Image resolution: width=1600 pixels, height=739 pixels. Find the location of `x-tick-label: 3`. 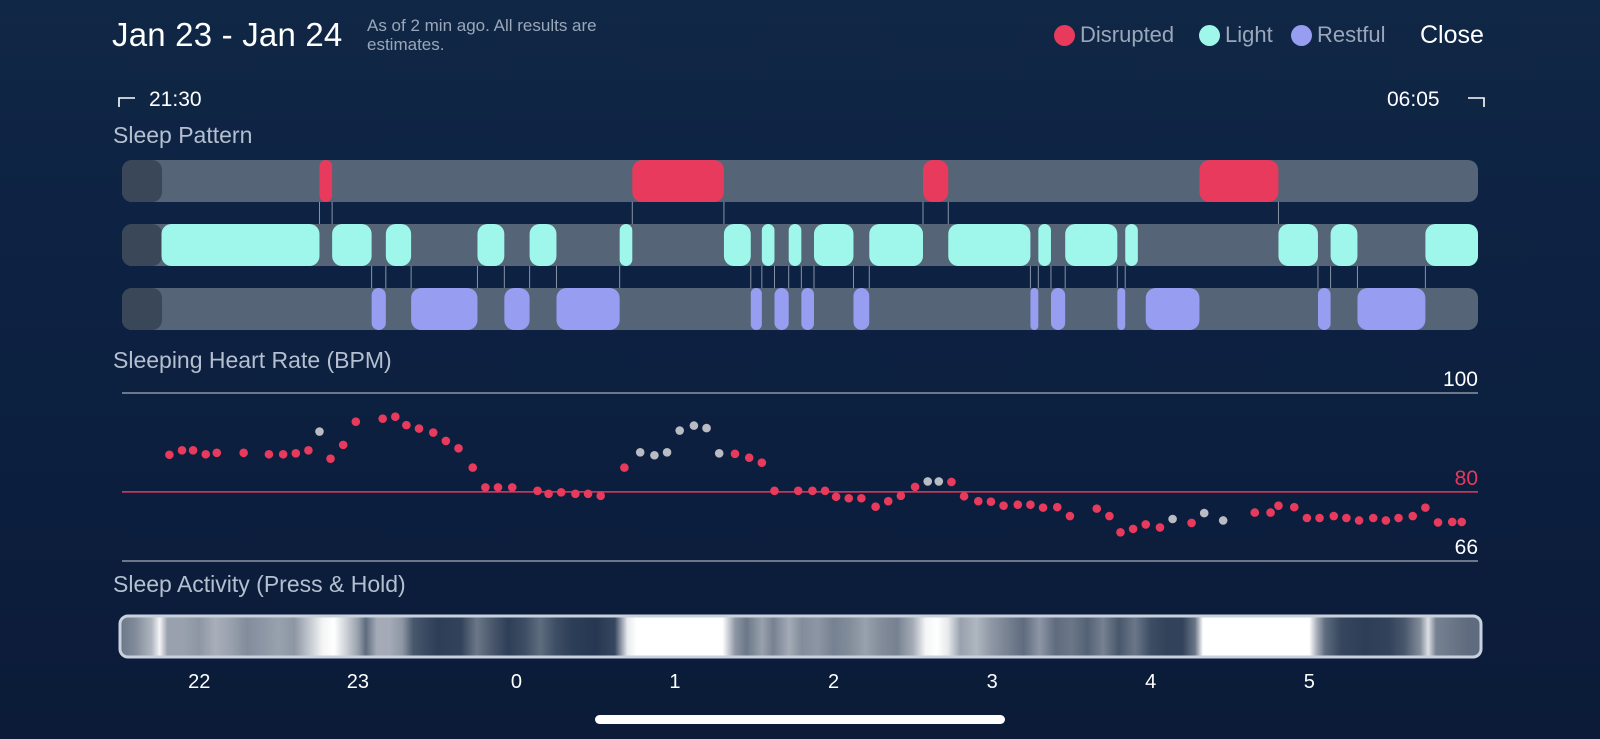

x-tick-label: 3 is located at coordinates (992, 682).